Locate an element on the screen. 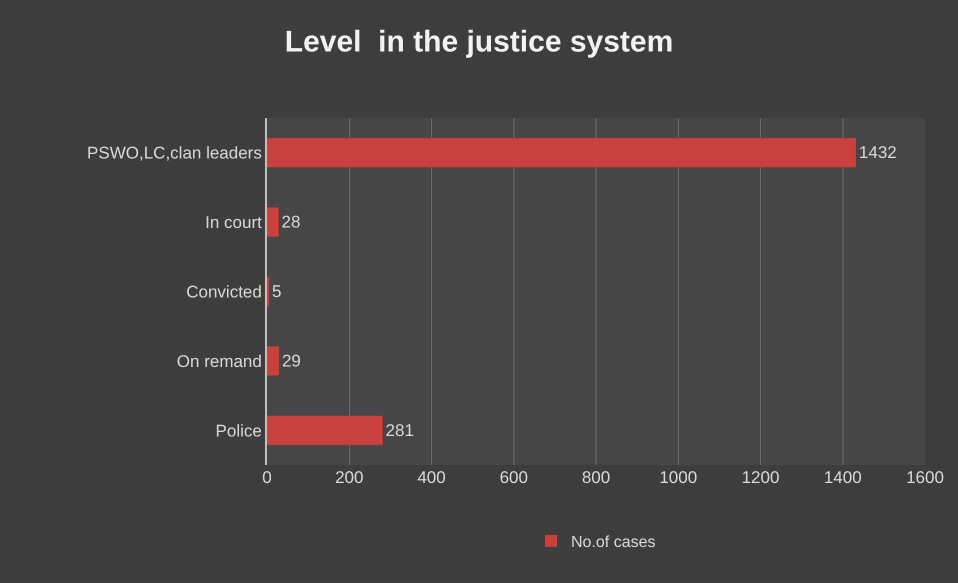 Image resolution: width=958 pixels, height=583 pixels. x-tick-label: 1600 is located at coordinates (925, 477).